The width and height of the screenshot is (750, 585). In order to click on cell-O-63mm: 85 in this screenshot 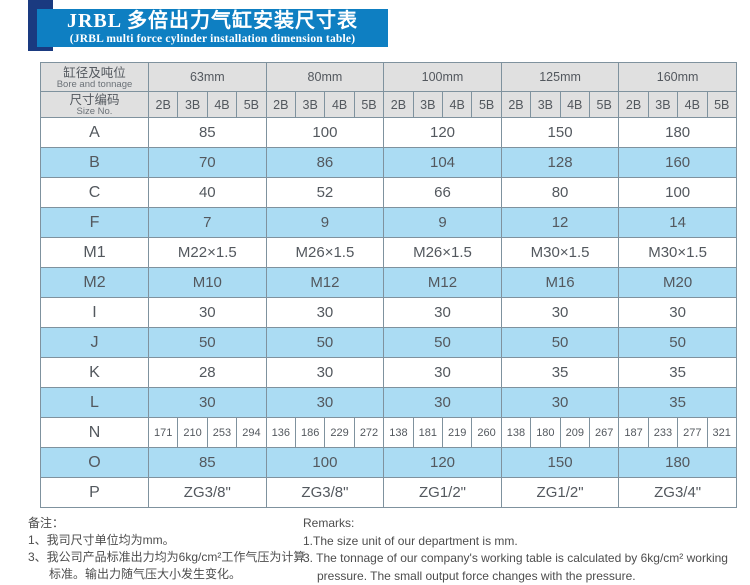, I will do `click(207, 462)`.